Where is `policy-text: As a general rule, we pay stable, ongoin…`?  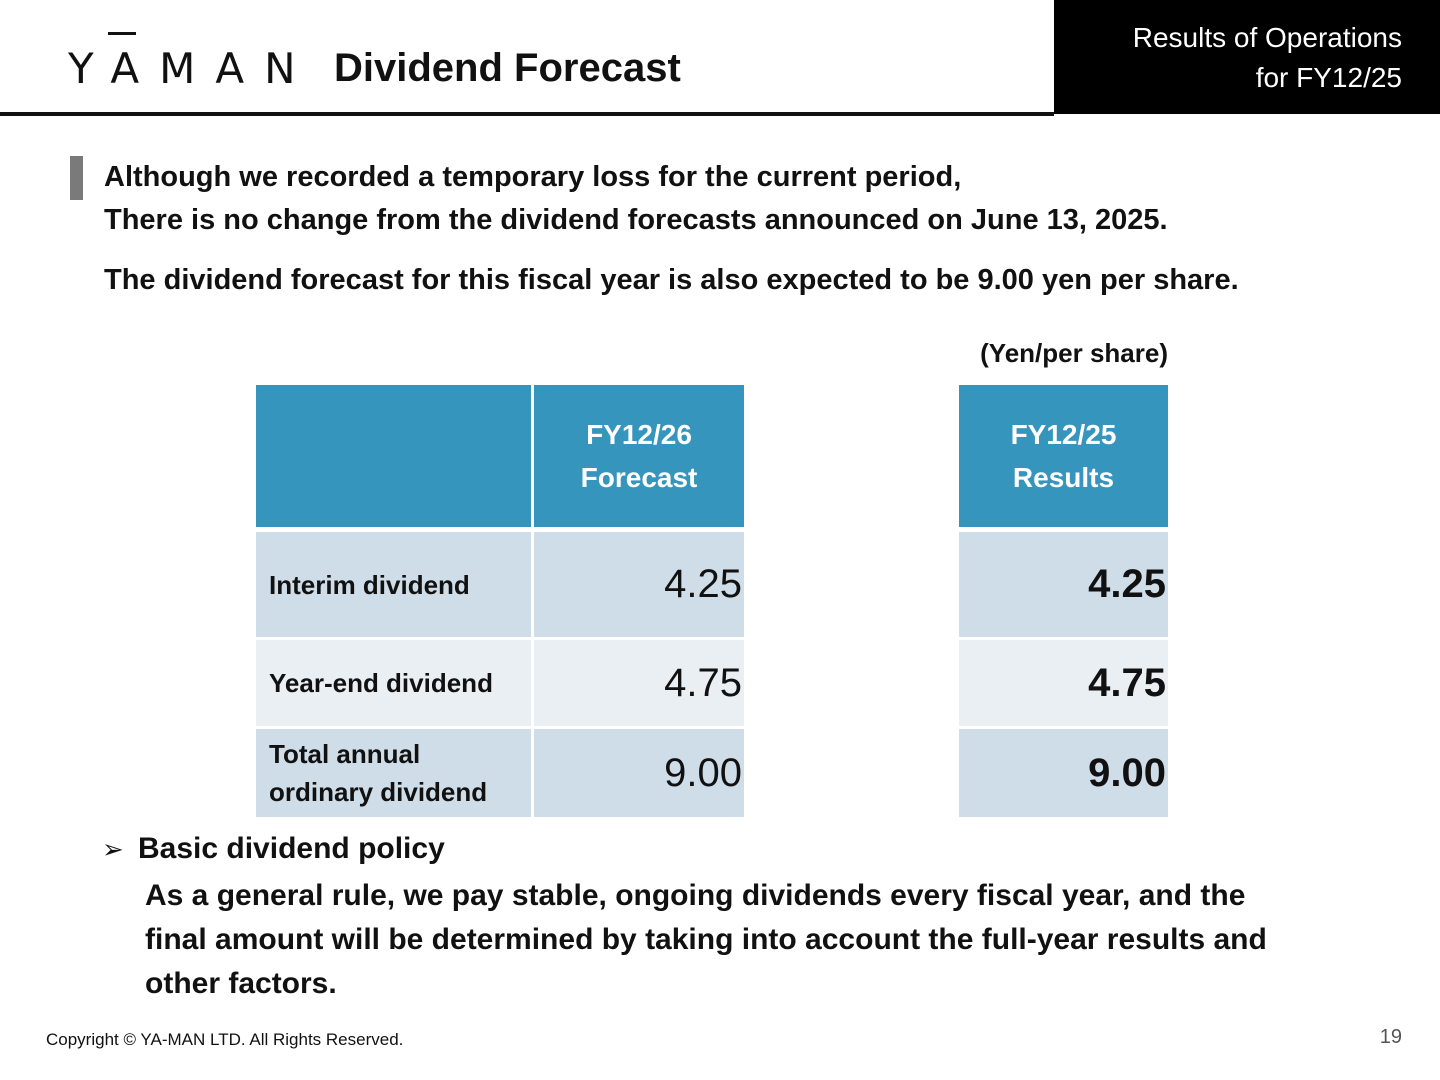
policy-text: As a general rule, we pay stable, ongoin… is located at coordinates (755, 940).